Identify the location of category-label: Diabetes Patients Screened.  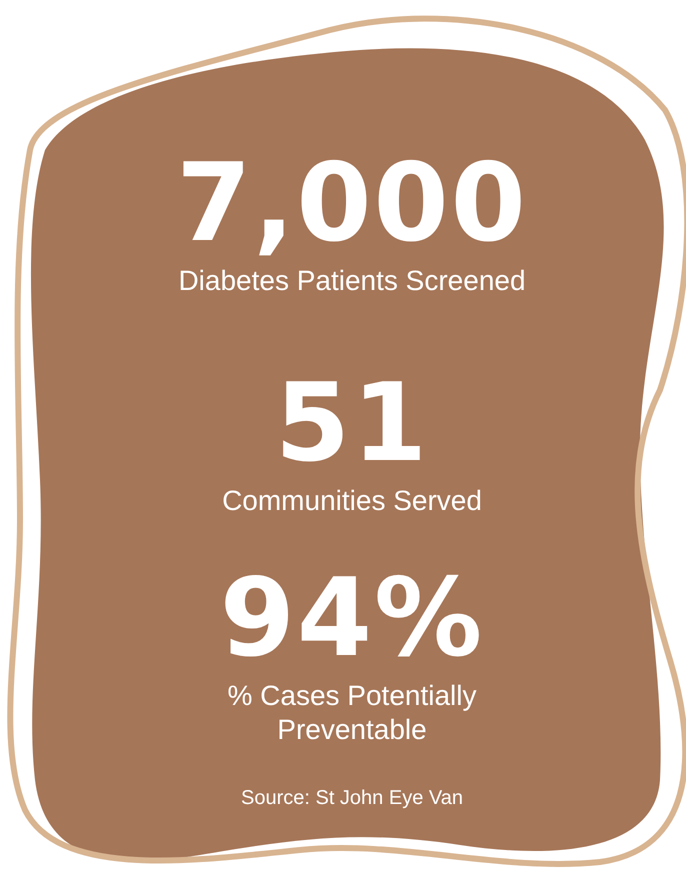
(352, 280).